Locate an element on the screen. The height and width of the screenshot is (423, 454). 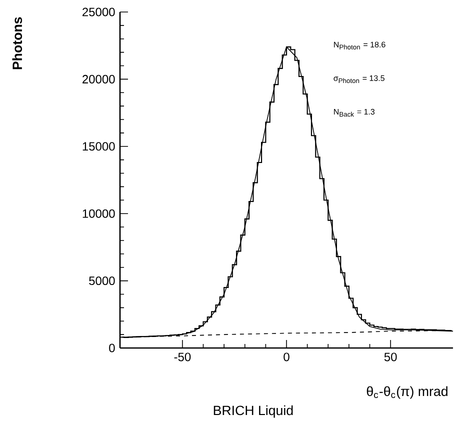
y-tick-label: 15000 is located at coordinates (98, 146).